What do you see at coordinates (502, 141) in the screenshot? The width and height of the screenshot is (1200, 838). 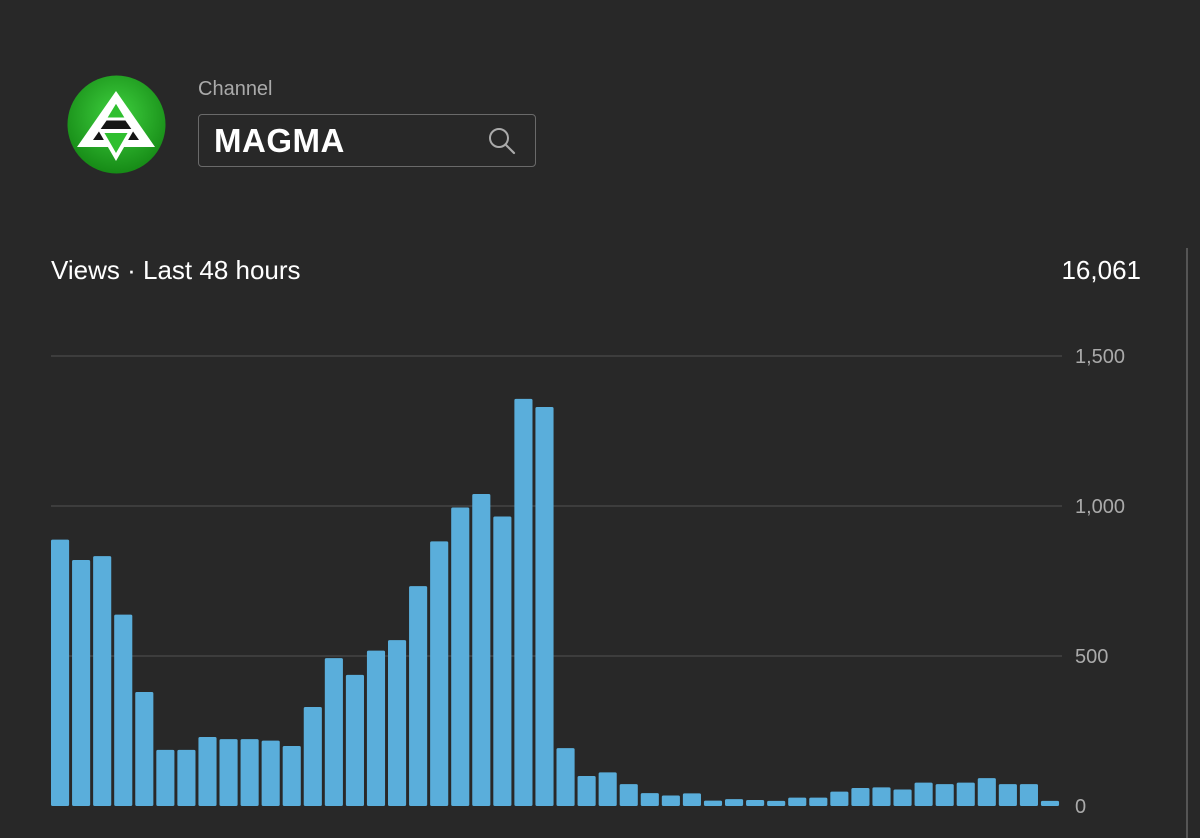 I see `search-icon` at bounding box center [502, 141].